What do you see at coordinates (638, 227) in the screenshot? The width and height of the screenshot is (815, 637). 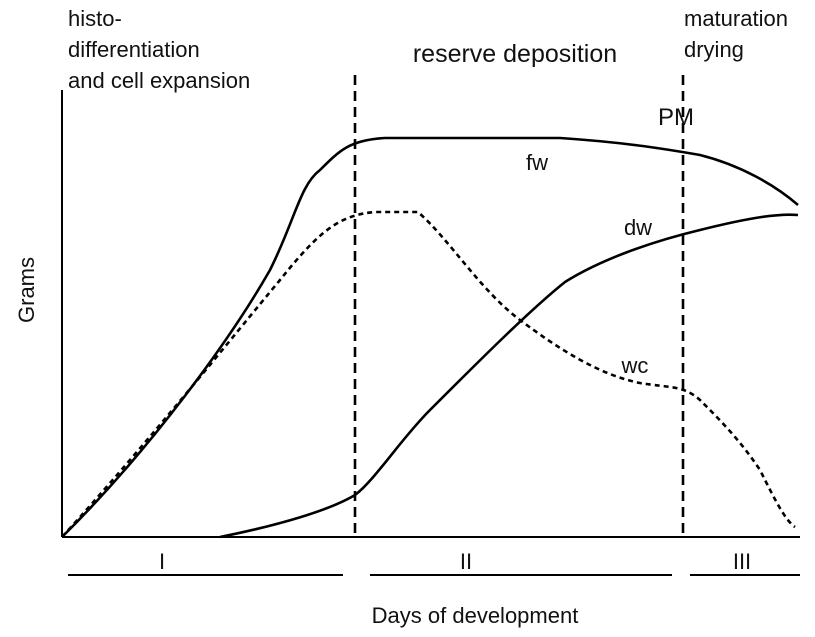 I see `curve-label: dw` at bounding box center [638, 227].